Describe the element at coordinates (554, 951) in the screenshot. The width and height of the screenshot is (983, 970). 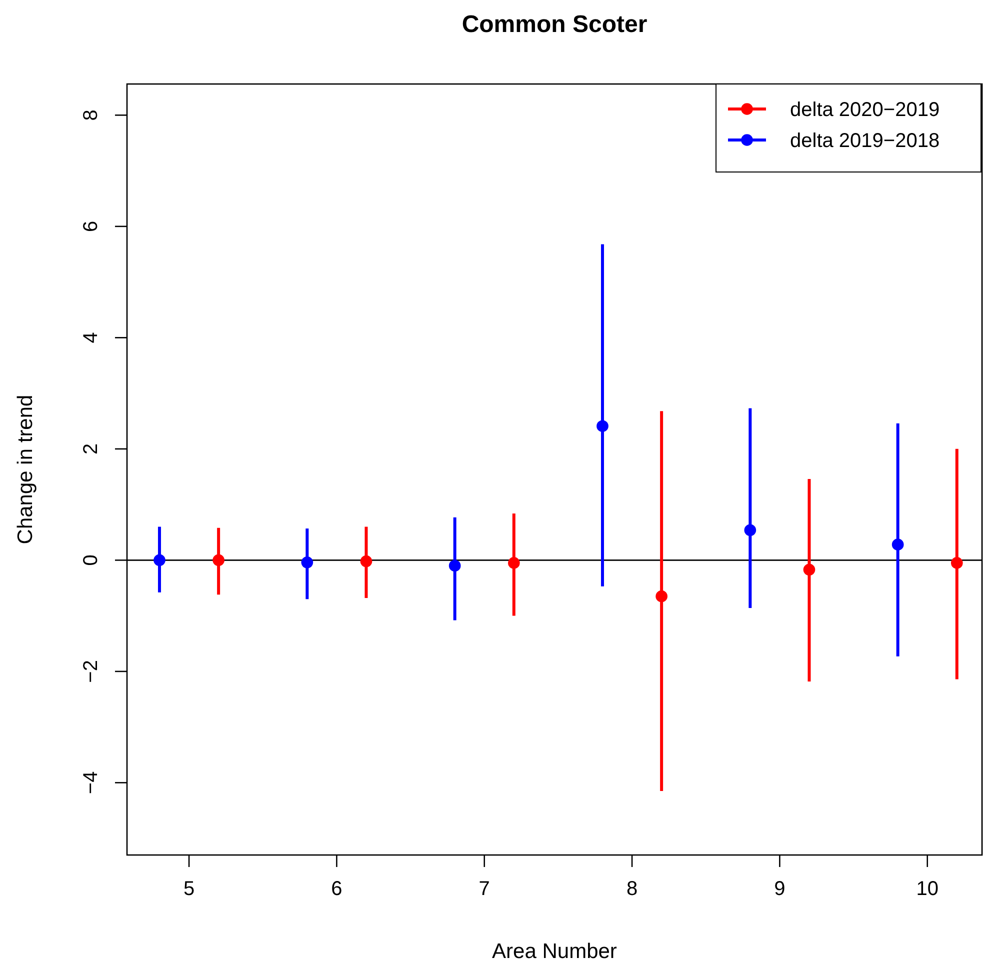
I see `x-axis-title: Area Number` at that location.